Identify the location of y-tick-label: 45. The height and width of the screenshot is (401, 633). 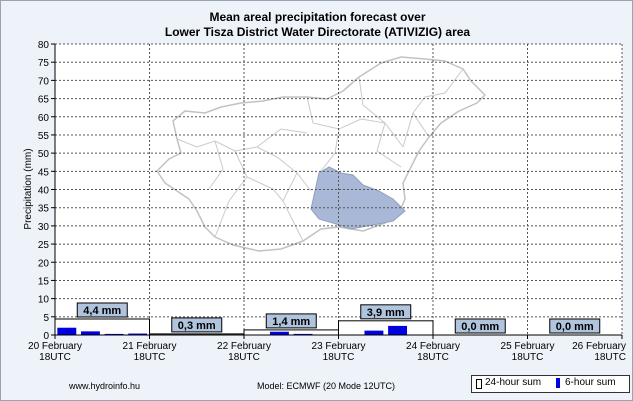
(44, 172).